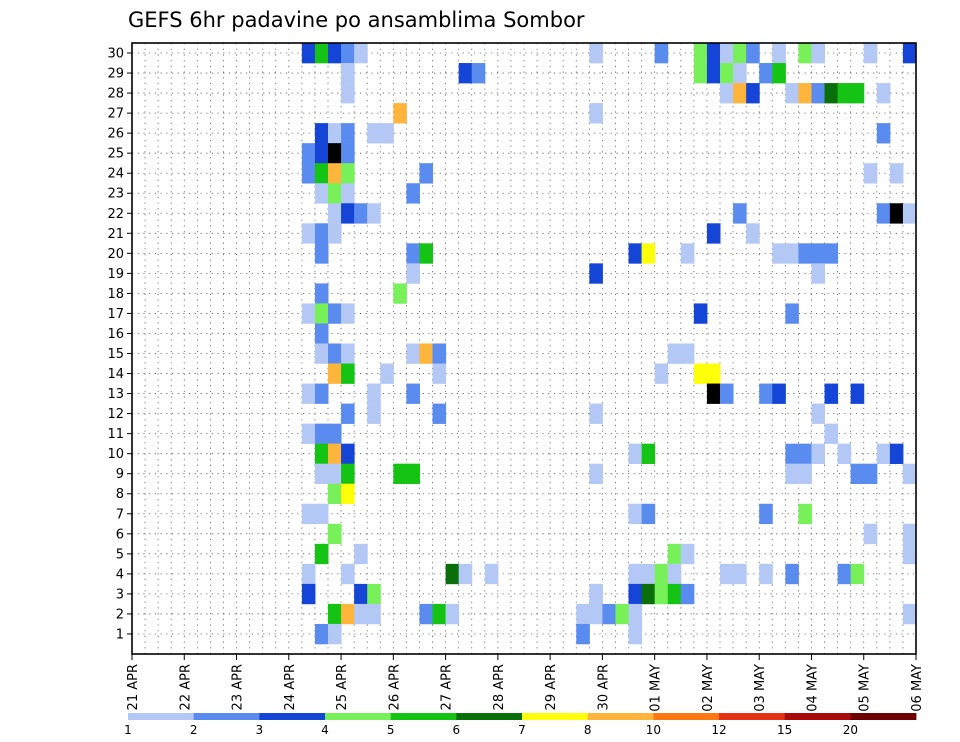 The width and height of the screenshot is (960, 742). Describe the element at coordinates (115, 154) in the screenshot. I see `y-tick-label: 25` at that location.